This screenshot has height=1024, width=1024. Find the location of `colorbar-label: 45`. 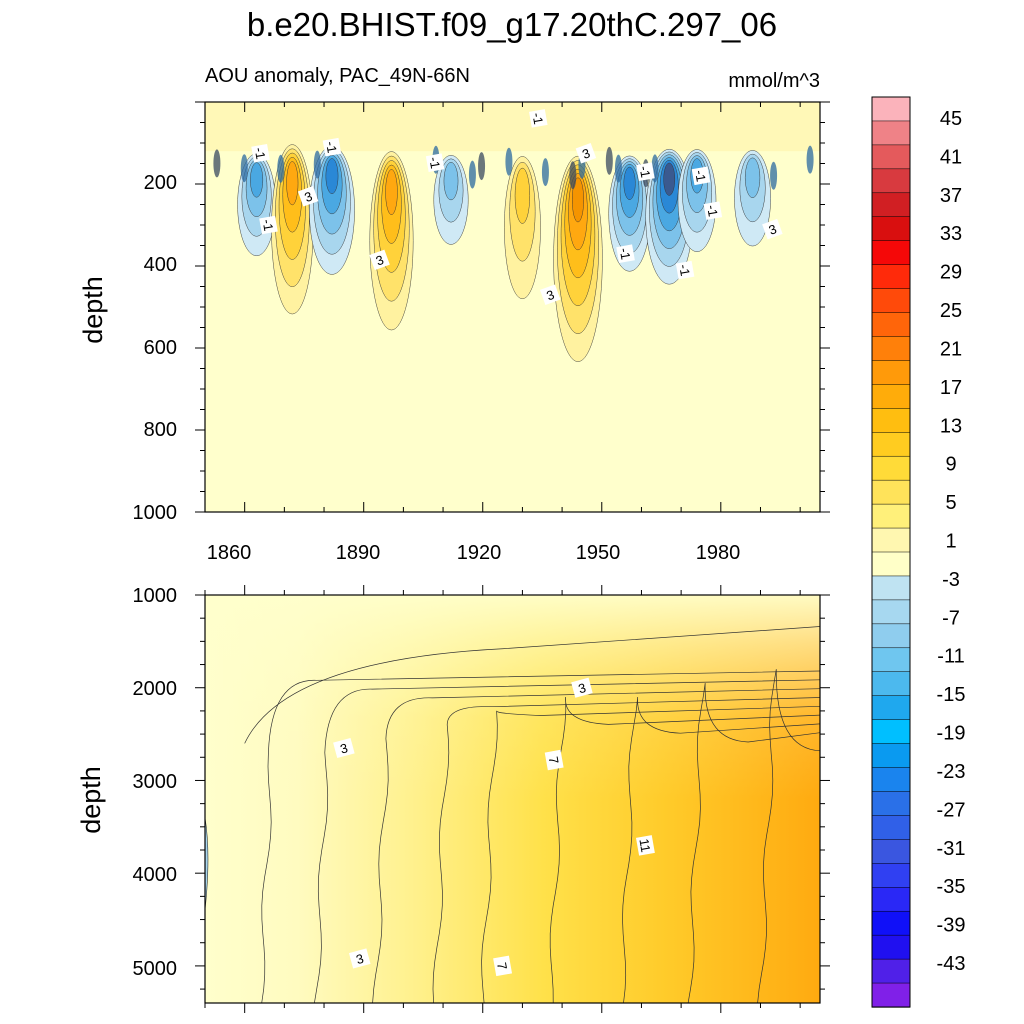

colorbar-label: 45 is located at coordinates (951, 119).